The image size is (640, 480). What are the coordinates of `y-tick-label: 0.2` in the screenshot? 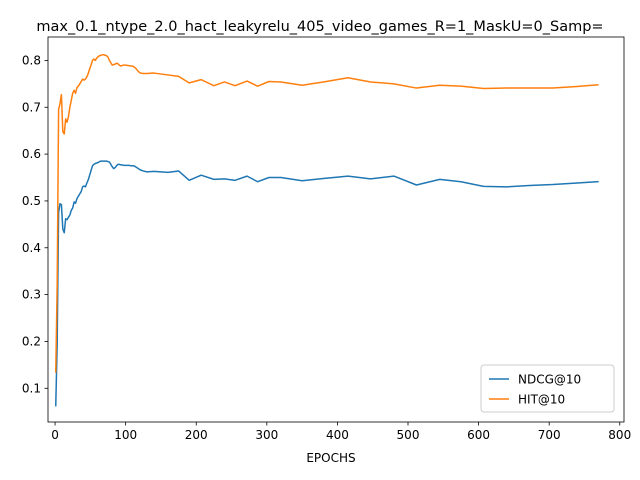 It's located at (31, 341).